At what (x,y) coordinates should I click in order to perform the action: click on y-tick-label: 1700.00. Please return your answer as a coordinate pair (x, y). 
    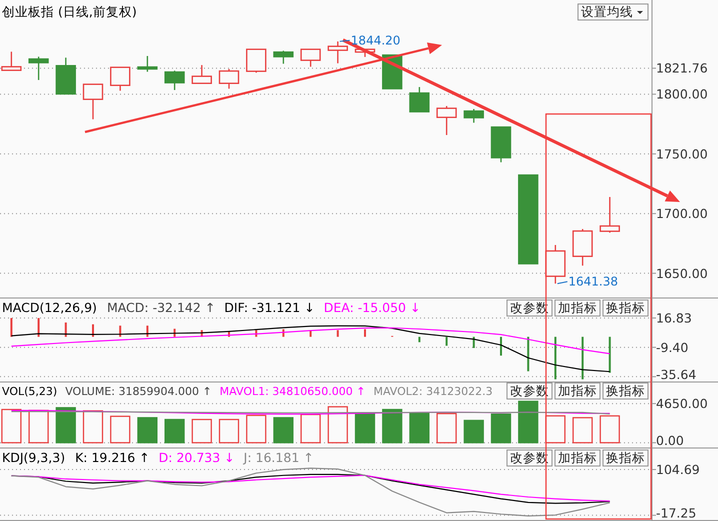
    Looking at the image, I should click on (682, 214).